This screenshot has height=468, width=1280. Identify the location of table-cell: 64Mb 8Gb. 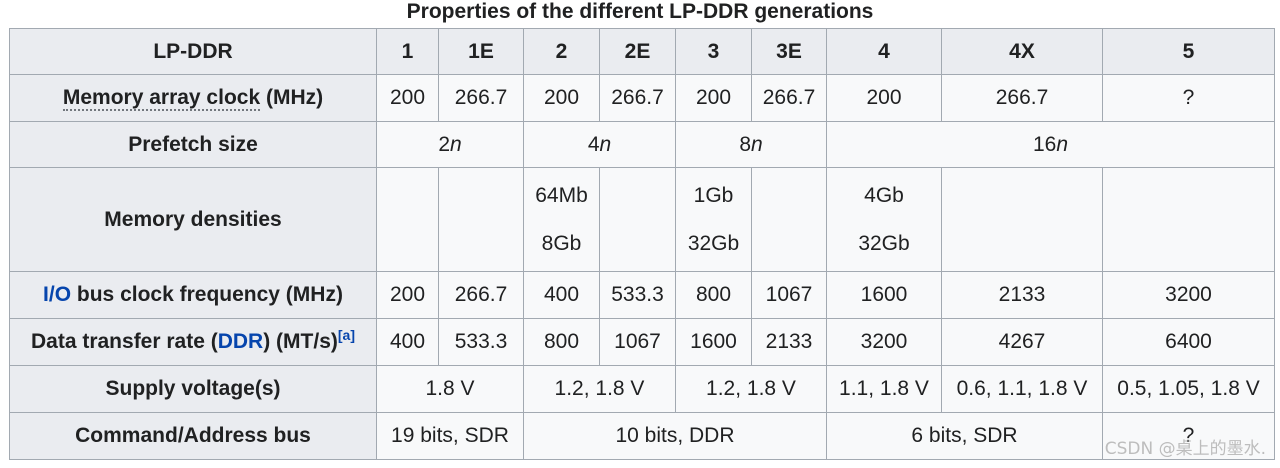
(561, 219).